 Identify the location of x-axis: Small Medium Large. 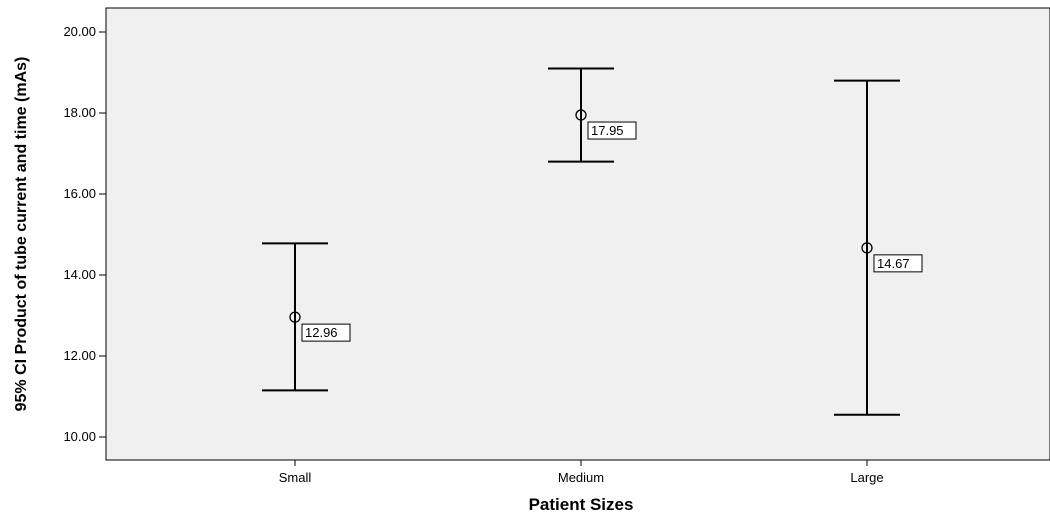
(581, 472).